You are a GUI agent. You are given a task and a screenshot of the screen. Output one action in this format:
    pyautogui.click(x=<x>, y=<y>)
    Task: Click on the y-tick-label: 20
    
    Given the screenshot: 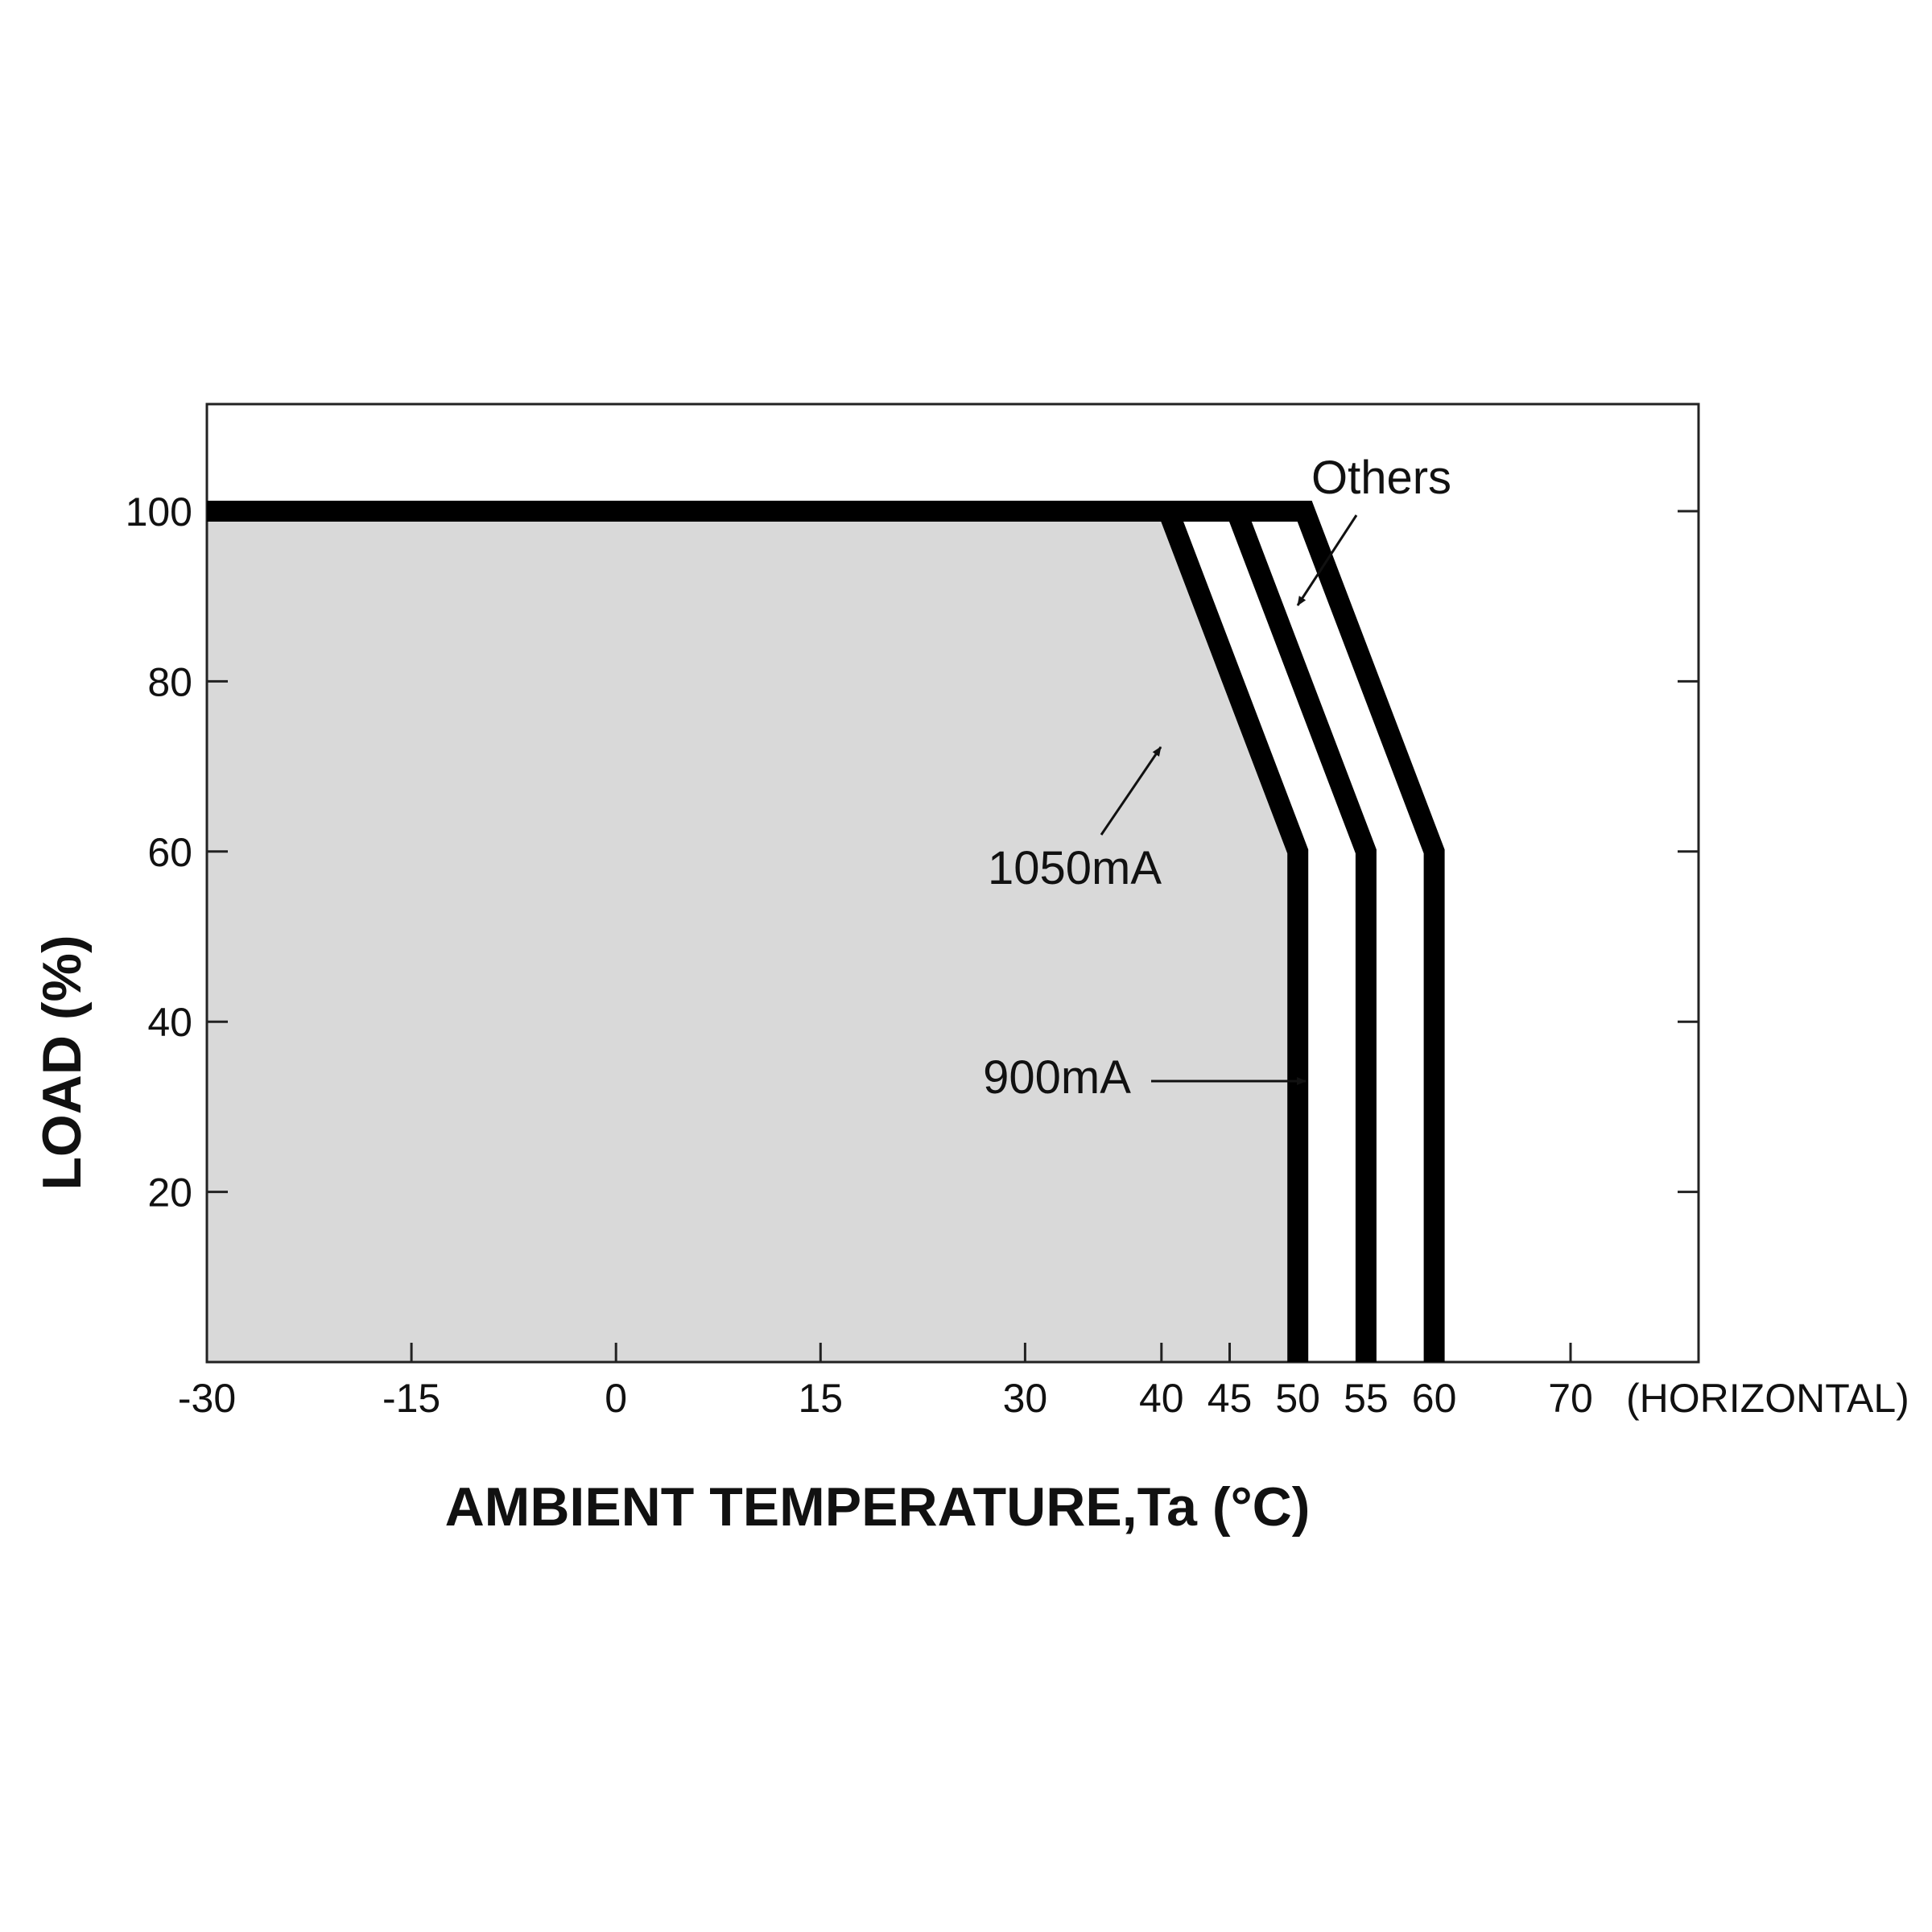 What is the action you would take?
    pyautogui.click(x=169, y=1193)
    